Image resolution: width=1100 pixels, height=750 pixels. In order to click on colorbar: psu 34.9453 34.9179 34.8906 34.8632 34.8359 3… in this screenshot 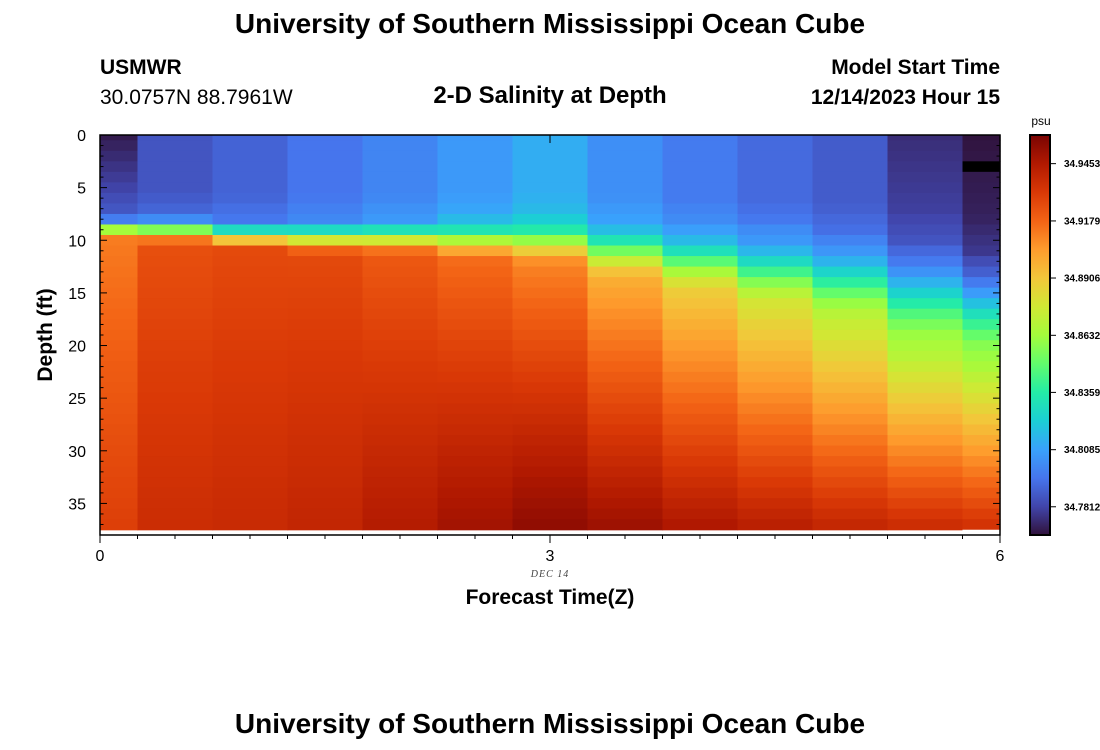, I will do `click(1064, 325)`.